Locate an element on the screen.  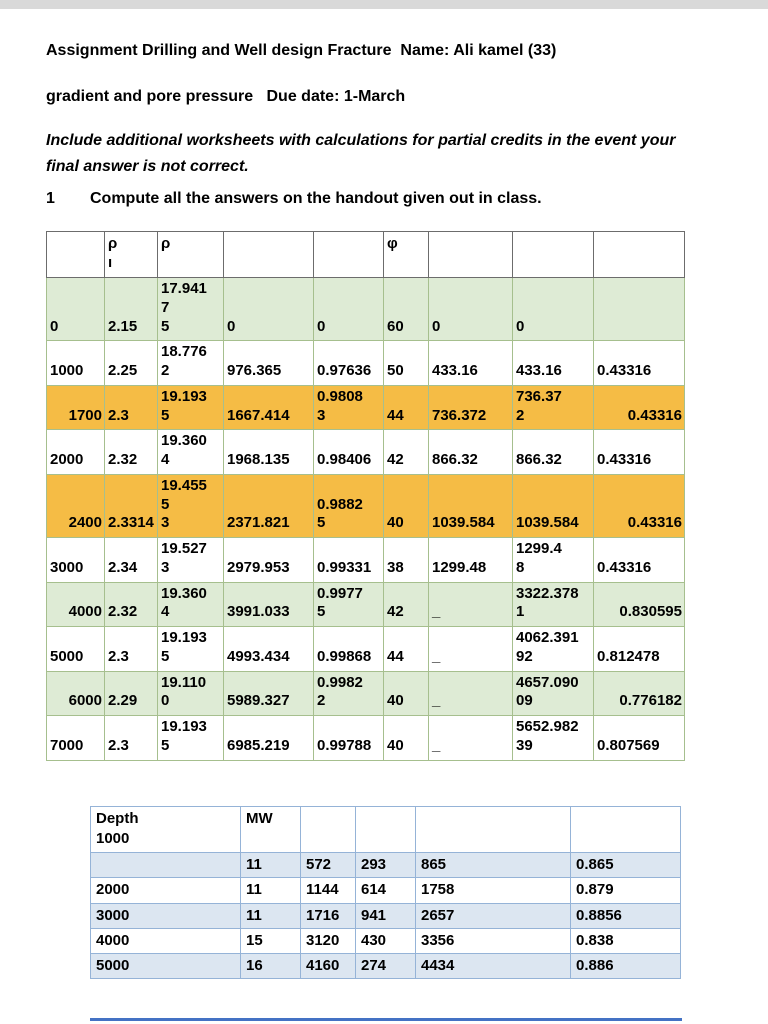
table-cell: 0.99868 is located at coordinates (348, 649).